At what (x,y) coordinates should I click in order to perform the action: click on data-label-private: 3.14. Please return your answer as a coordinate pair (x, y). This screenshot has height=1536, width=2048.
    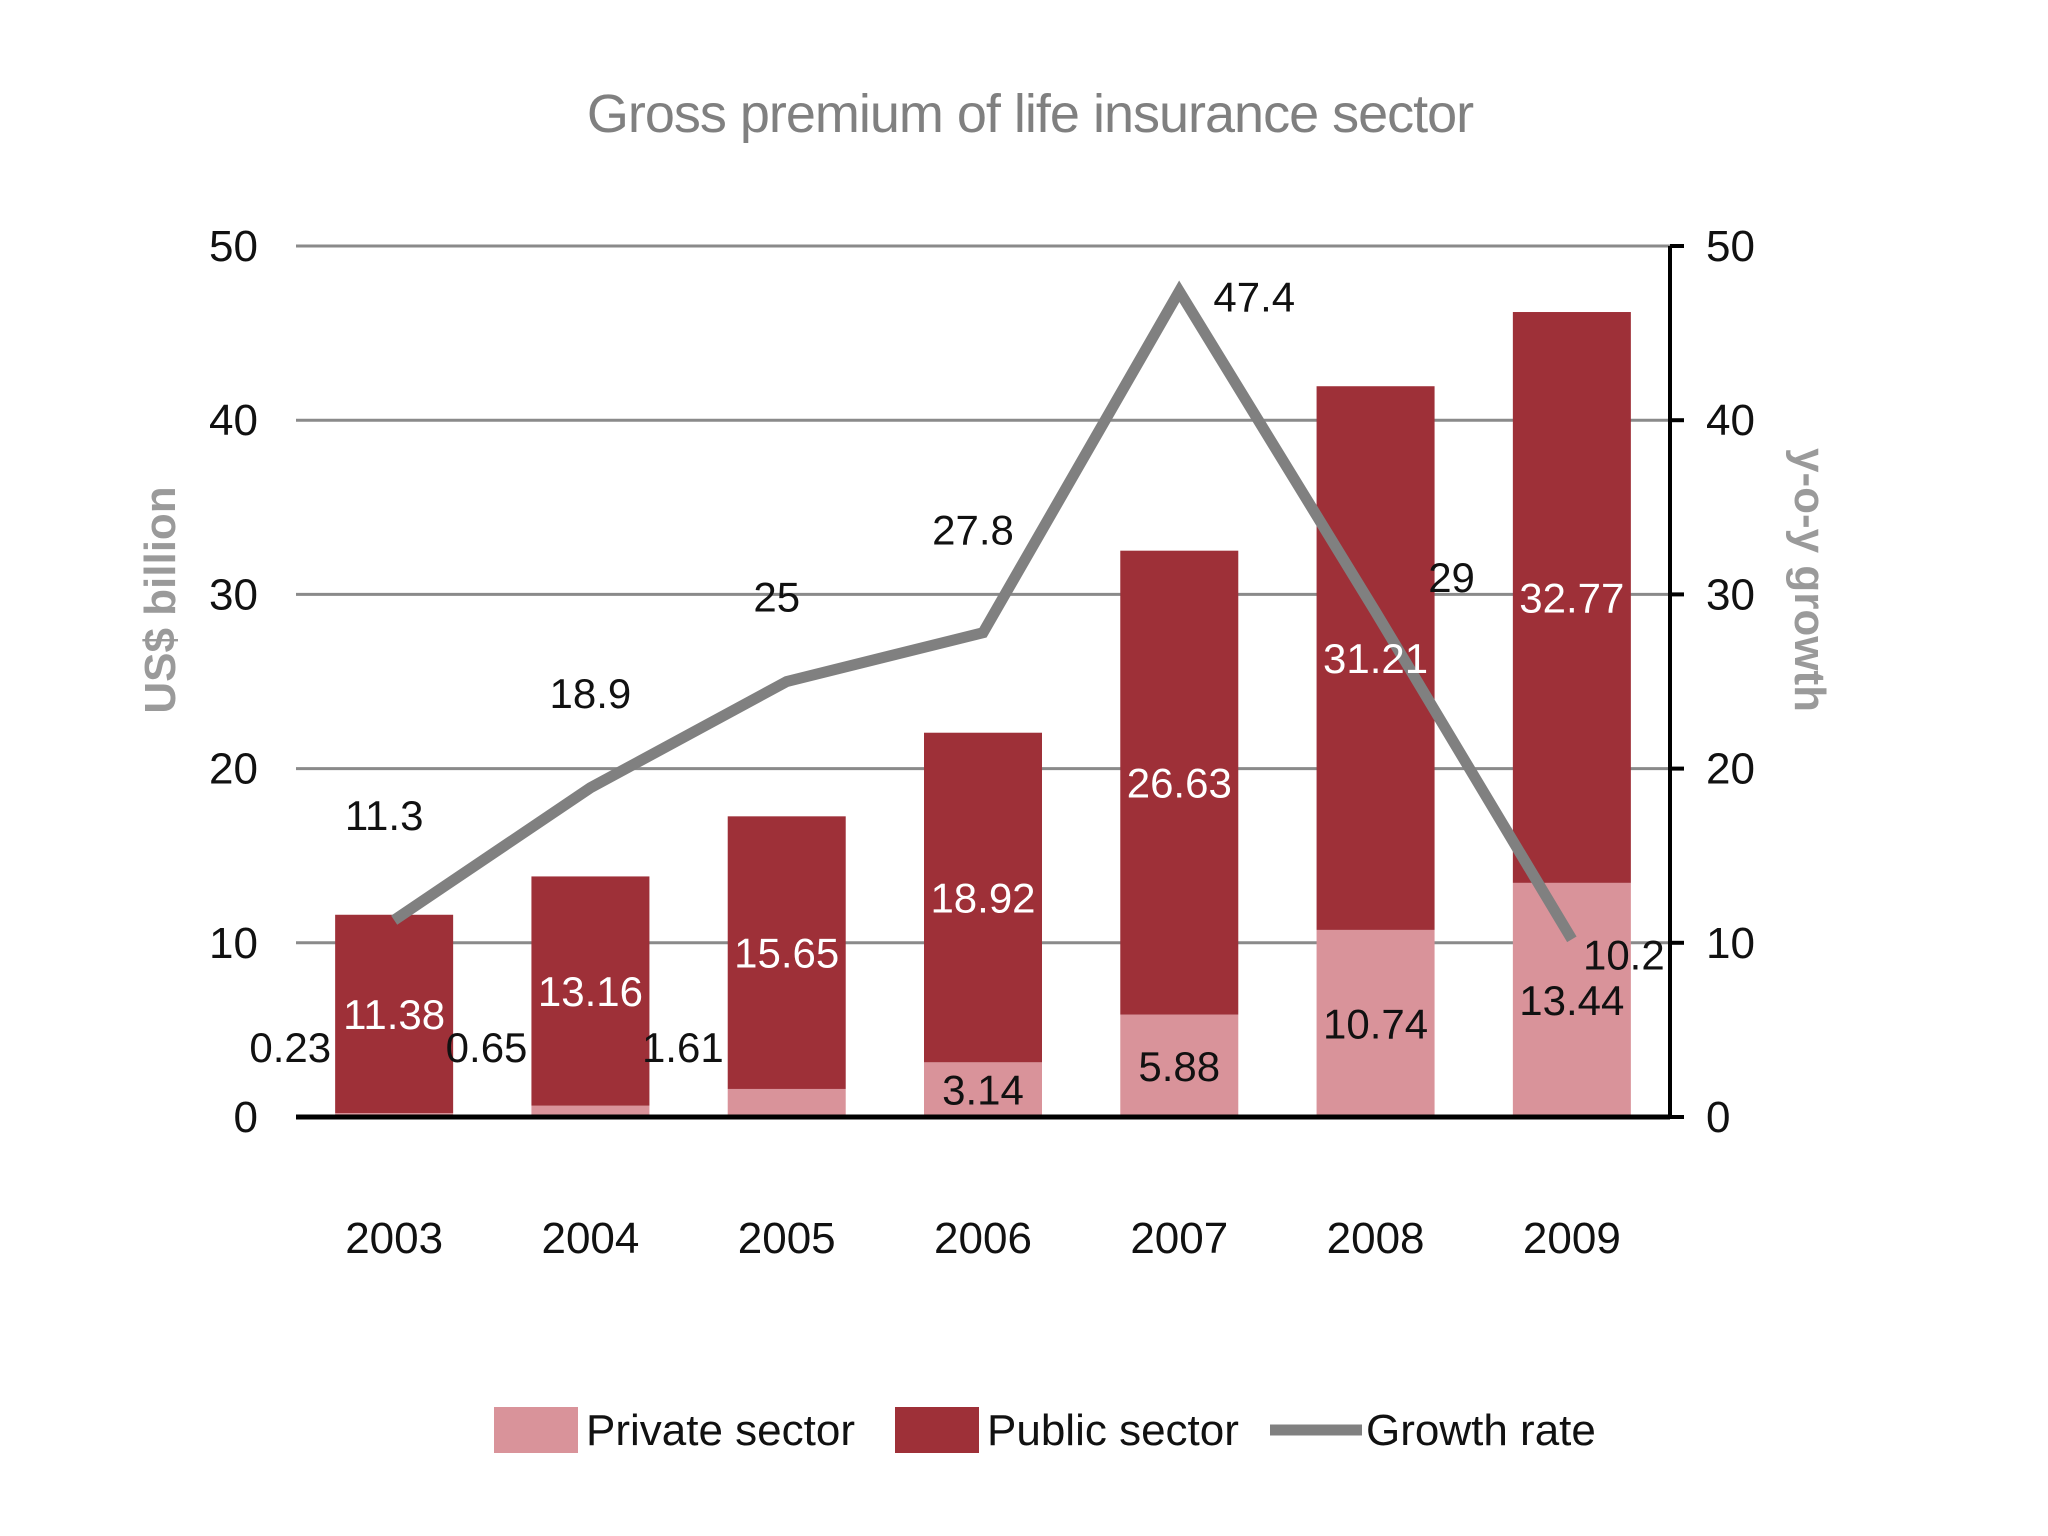
    Looking at the image, I should click on (983, 1090).